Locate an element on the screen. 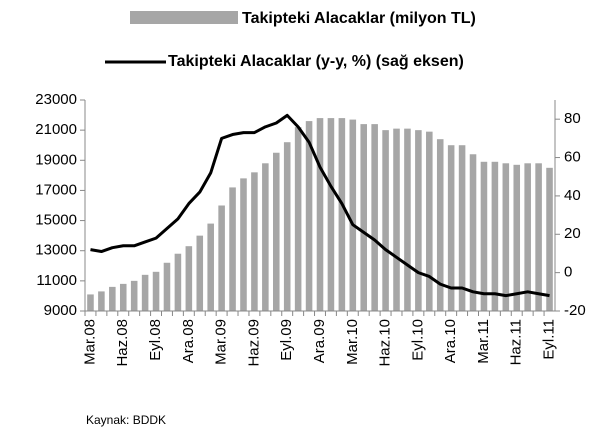  x-tick-label: Ara.08 is located at coordinates (188, 341).